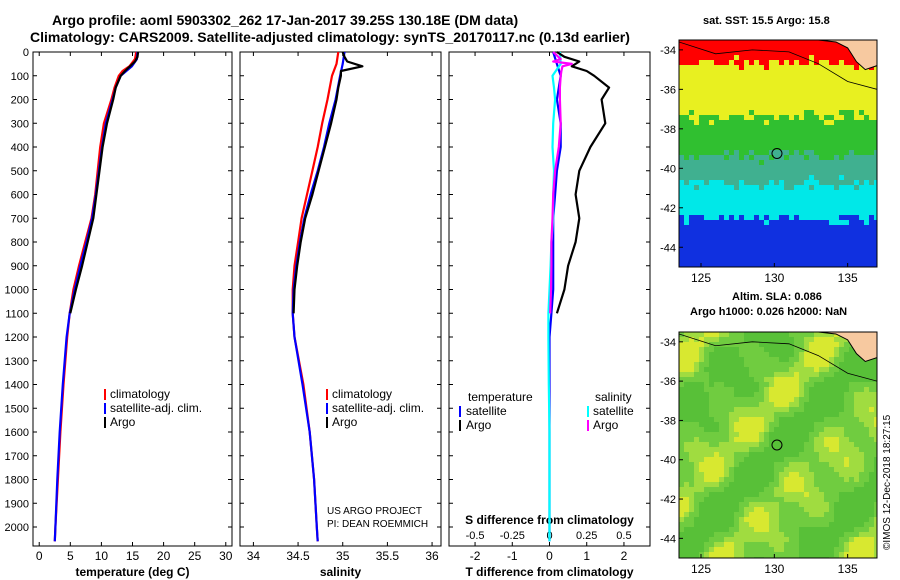  Describe the element at coordinates (561, 182) in the screenshot. I see `series-line-differences-salinity-argo` at that location.